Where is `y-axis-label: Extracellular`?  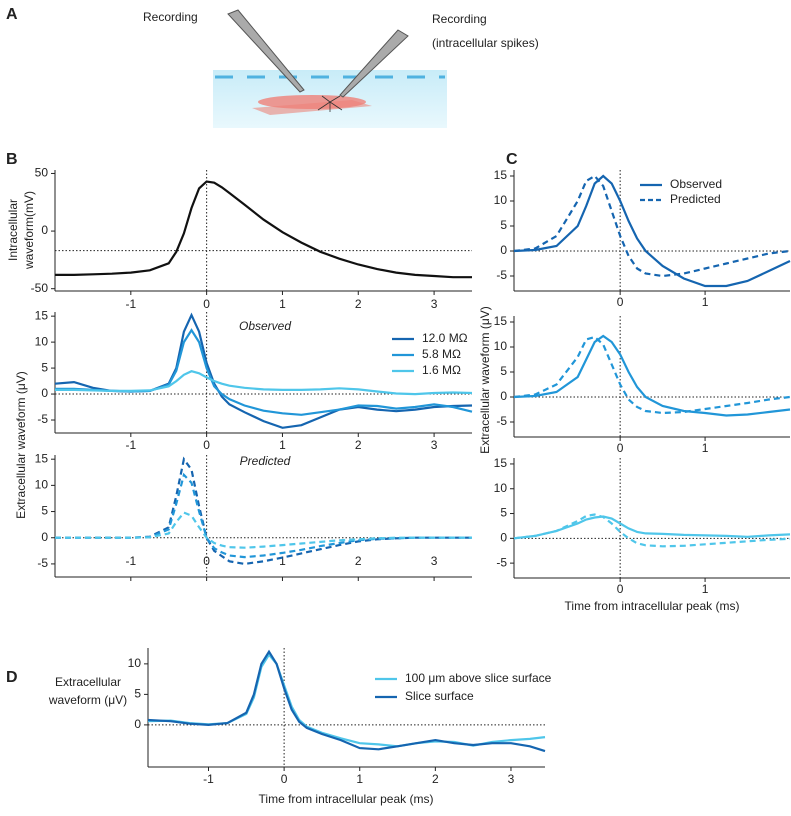
y-axis-label: Extracellular is located at coordinates (88, 682).